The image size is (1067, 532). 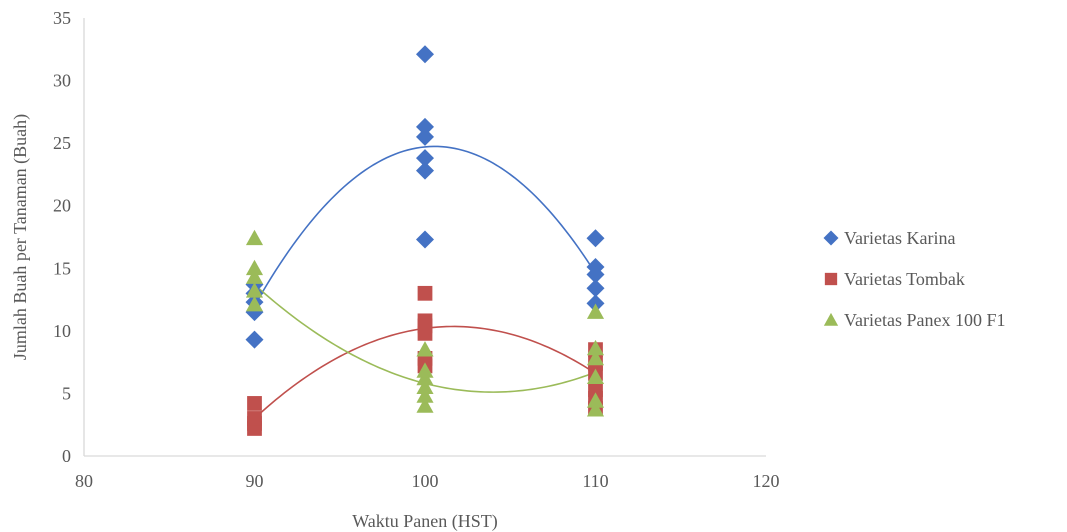 What do you see at coordinates (595, 481) in the screenshot?
I see `x-tick-label: 110` at bounding box center [595, 481].